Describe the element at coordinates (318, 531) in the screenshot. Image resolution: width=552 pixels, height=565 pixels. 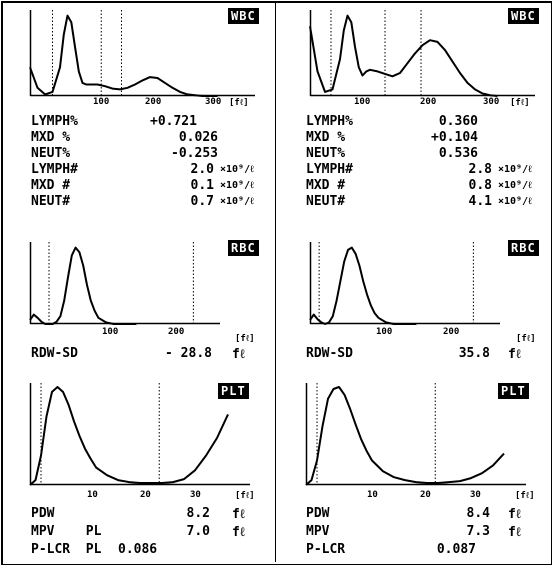
I see `mpv-label: MPV` at that location.